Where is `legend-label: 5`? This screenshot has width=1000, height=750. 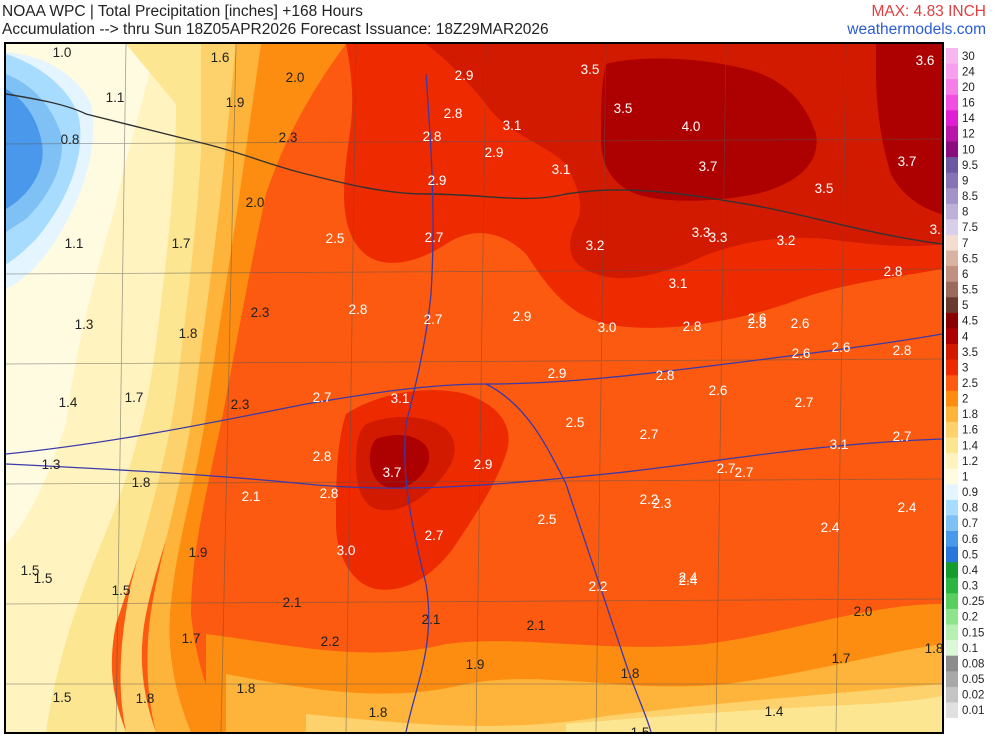 legend-label: 5 is located at coordinates (965, 306).